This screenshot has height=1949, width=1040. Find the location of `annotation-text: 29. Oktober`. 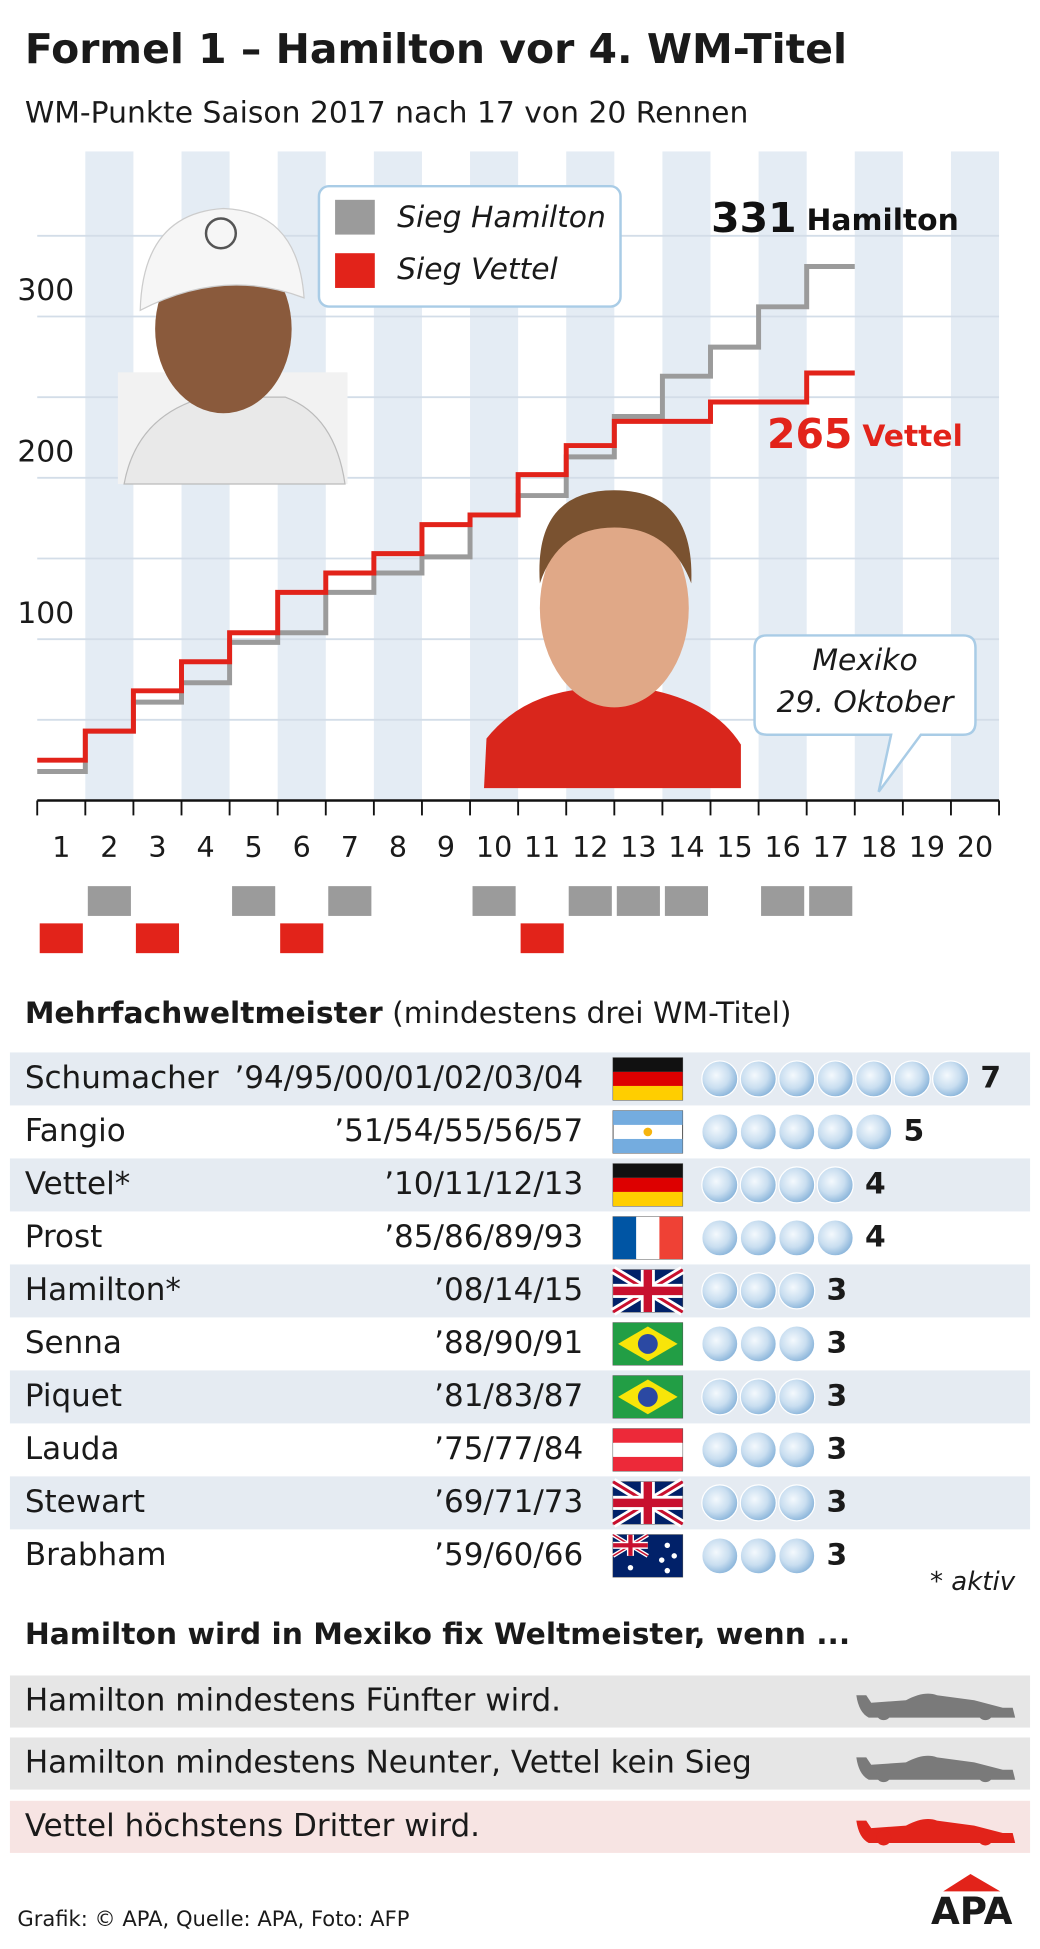

annotation-text: 29. Oktober is located at coordinates (866, 702).